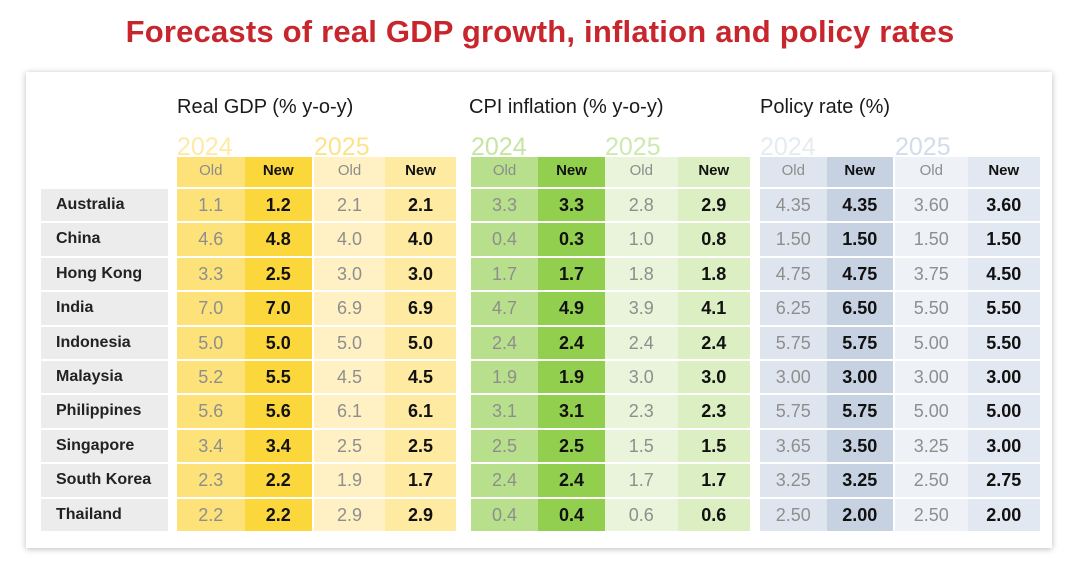 Image resolution: width=1080 pixels, height=576 pixels. I want to click on value-gdp24-old: 3.4, so click(211, 445).